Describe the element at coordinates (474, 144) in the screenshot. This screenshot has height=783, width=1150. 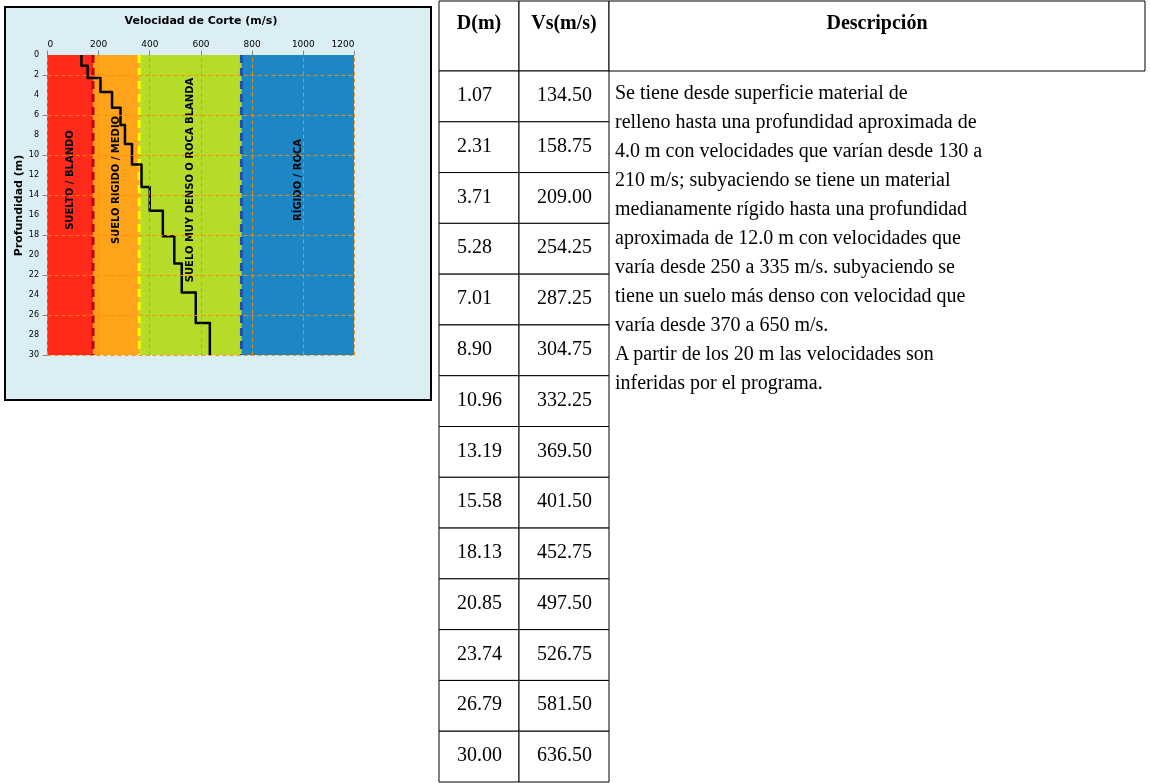
I see `text: 2.31` at that location.